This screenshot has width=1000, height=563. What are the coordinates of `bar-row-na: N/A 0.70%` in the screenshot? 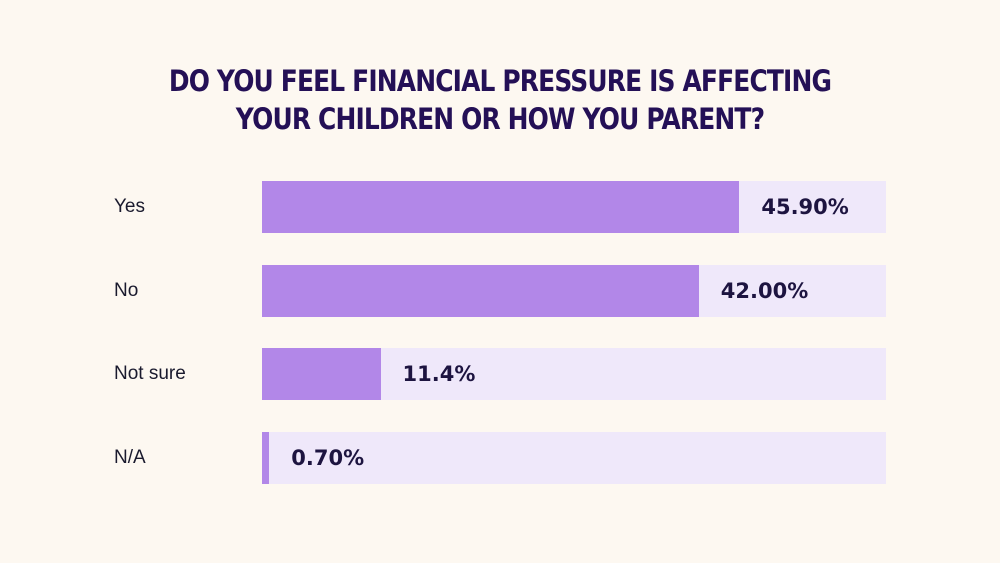 It's located at (500, 458).